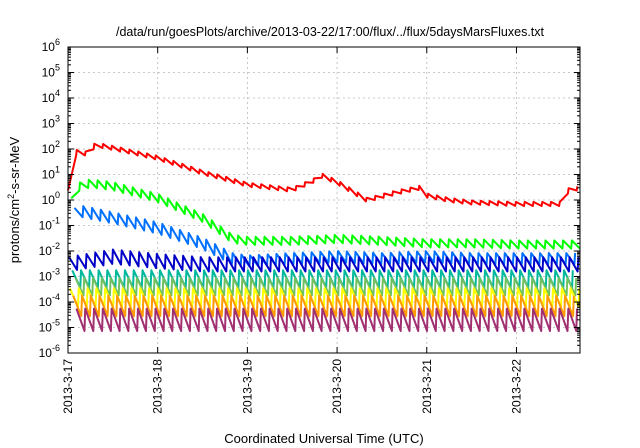 The height and width of the screenshot is (448, 640). Describe the element at coordinates (56, 323) in the screenshot. I see `y-tick-label-exp: -5` at that location.